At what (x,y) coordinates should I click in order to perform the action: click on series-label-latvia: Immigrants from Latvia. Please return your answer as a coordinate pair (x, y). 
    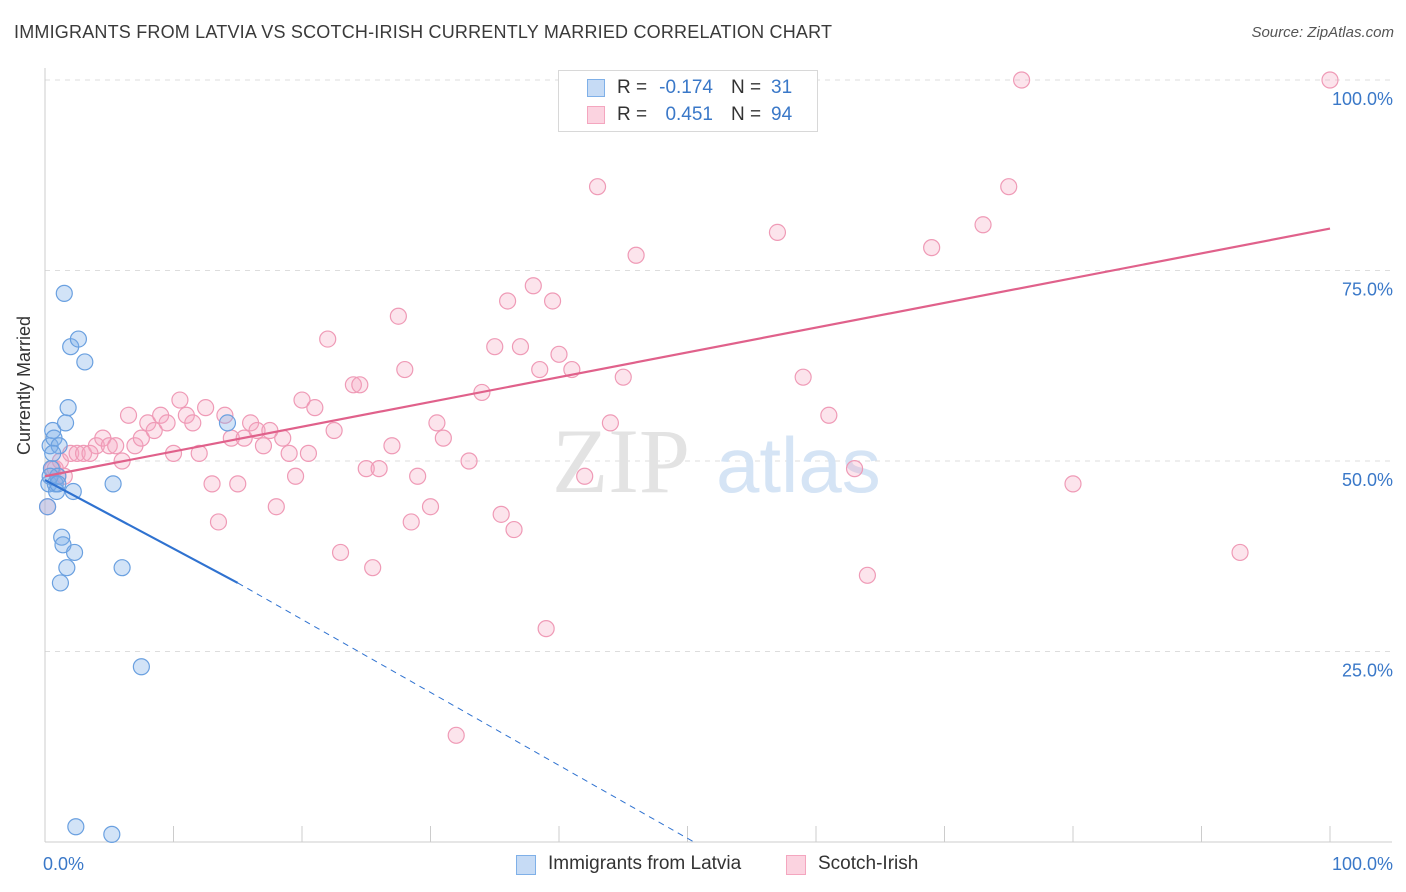
    Looking at the image, I should click on (645, 863).